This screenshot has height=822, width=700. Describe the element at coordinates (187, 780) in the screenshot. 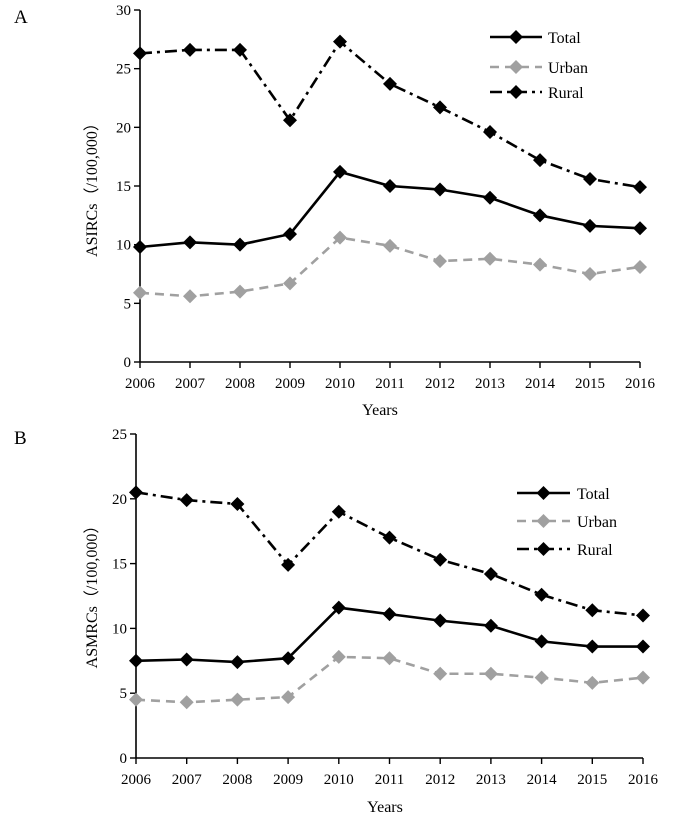

I see `panel-b-x-tick-label: 2007` at that location.